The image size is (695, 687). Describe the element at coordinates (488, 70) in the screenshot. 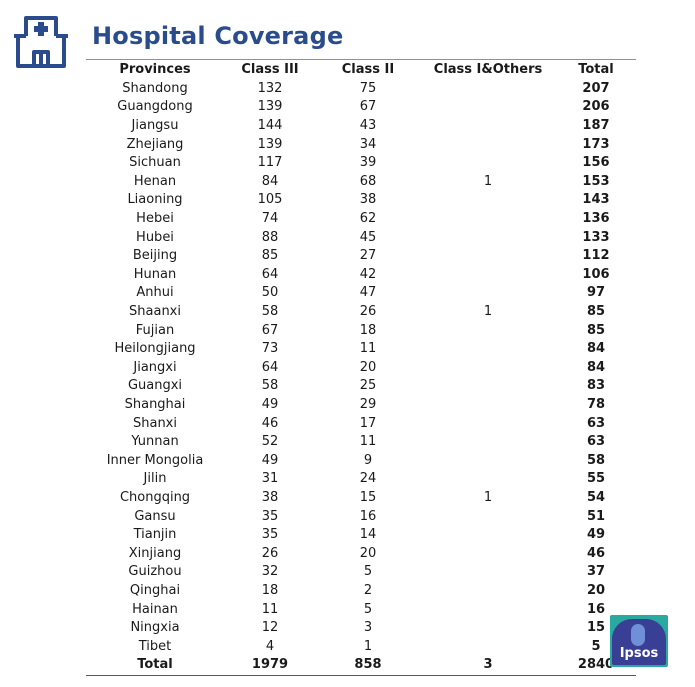

I see `column-header-class-i-others: Class I&Others` at that location.